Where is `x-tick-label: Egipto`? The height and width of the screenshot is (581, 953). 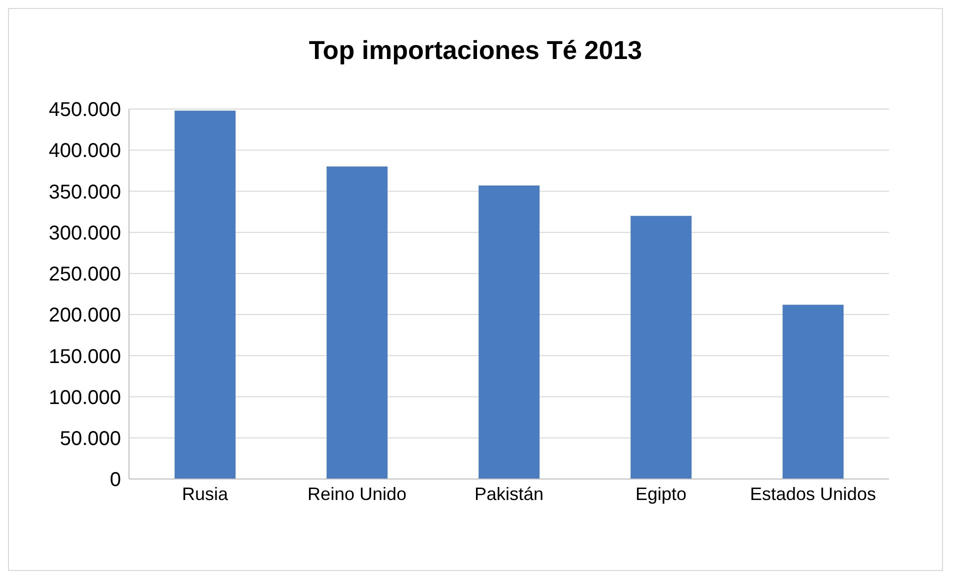 x-tick-label: Egipto is located at coordinates (661, 494).